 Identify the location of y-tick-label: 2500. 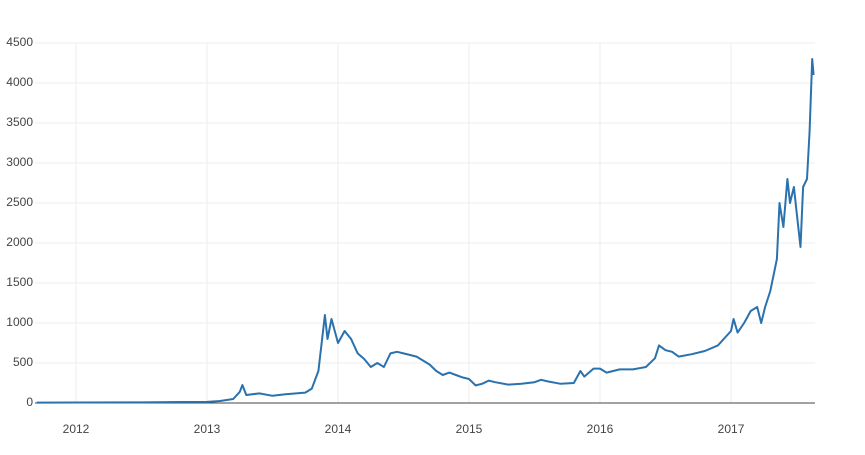
(19, 202).